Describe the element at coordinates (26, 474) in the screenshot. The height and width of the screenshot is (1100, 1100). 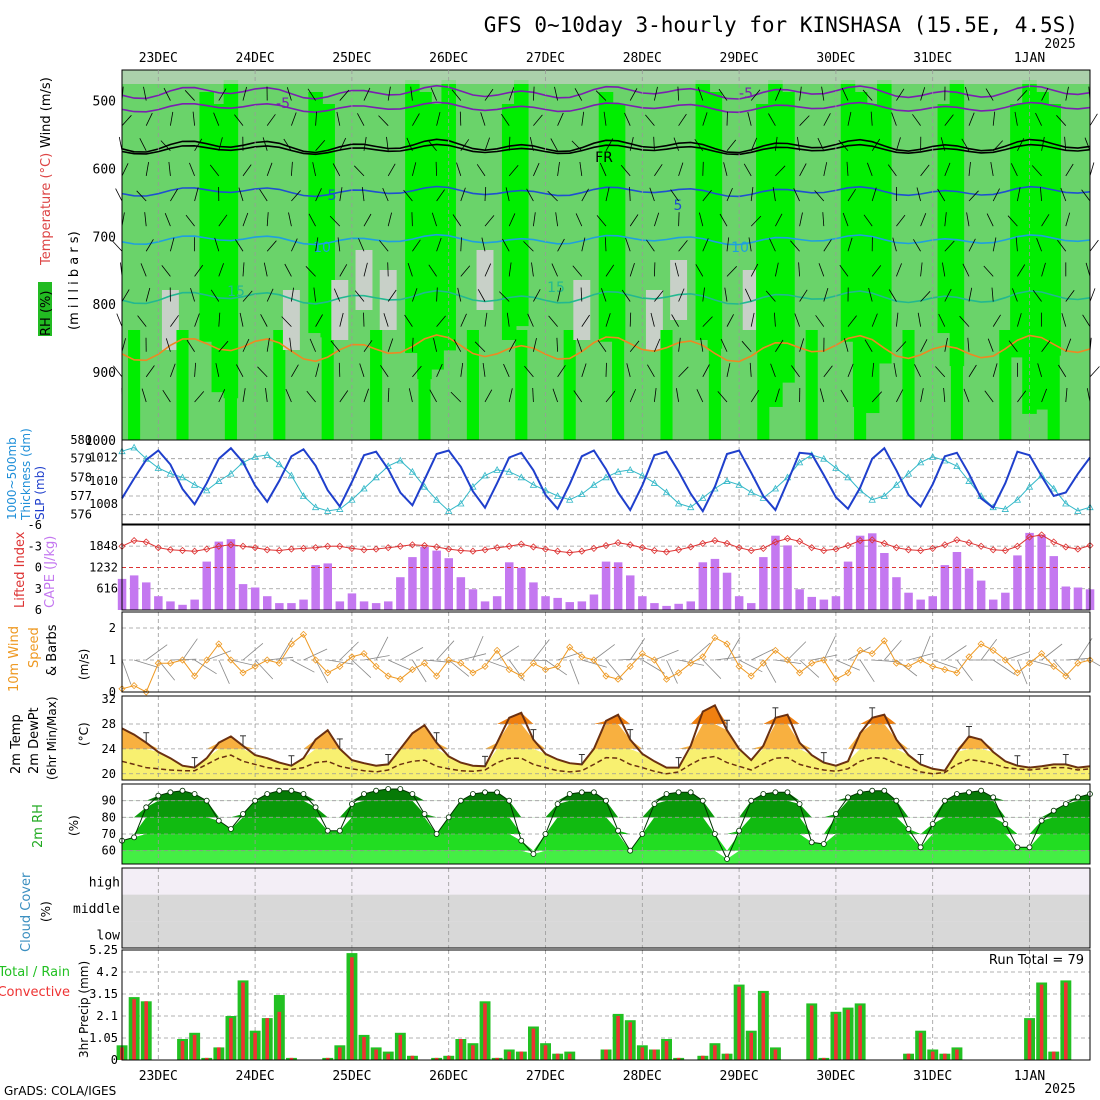
I see `slp-label-b: Thickness (dm)` at that location.